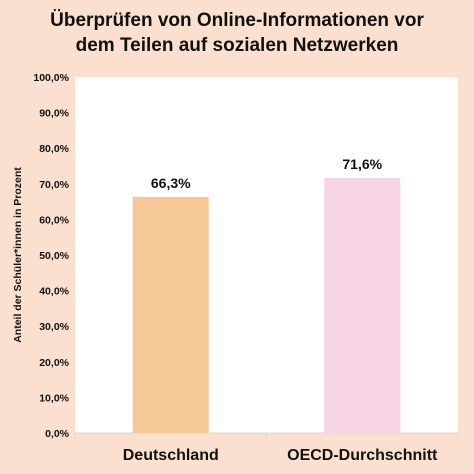 The image size is (474, 474). What do you see at coordinates (362, 455) in the screenshot?
I see `x-tick-label: OECD-Durchschnitt` at bounding box center [362, 455].